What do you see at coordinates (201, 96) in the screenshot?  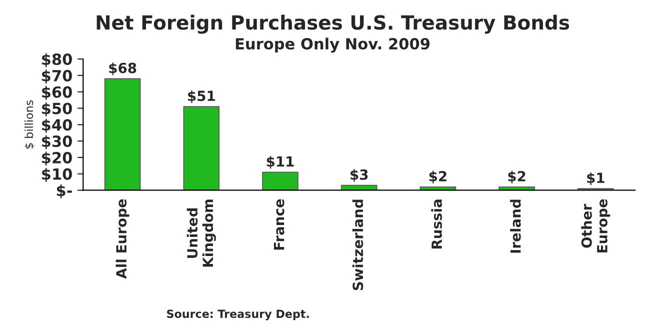 I see `data-label: $51` at bounding box center [201, 96].